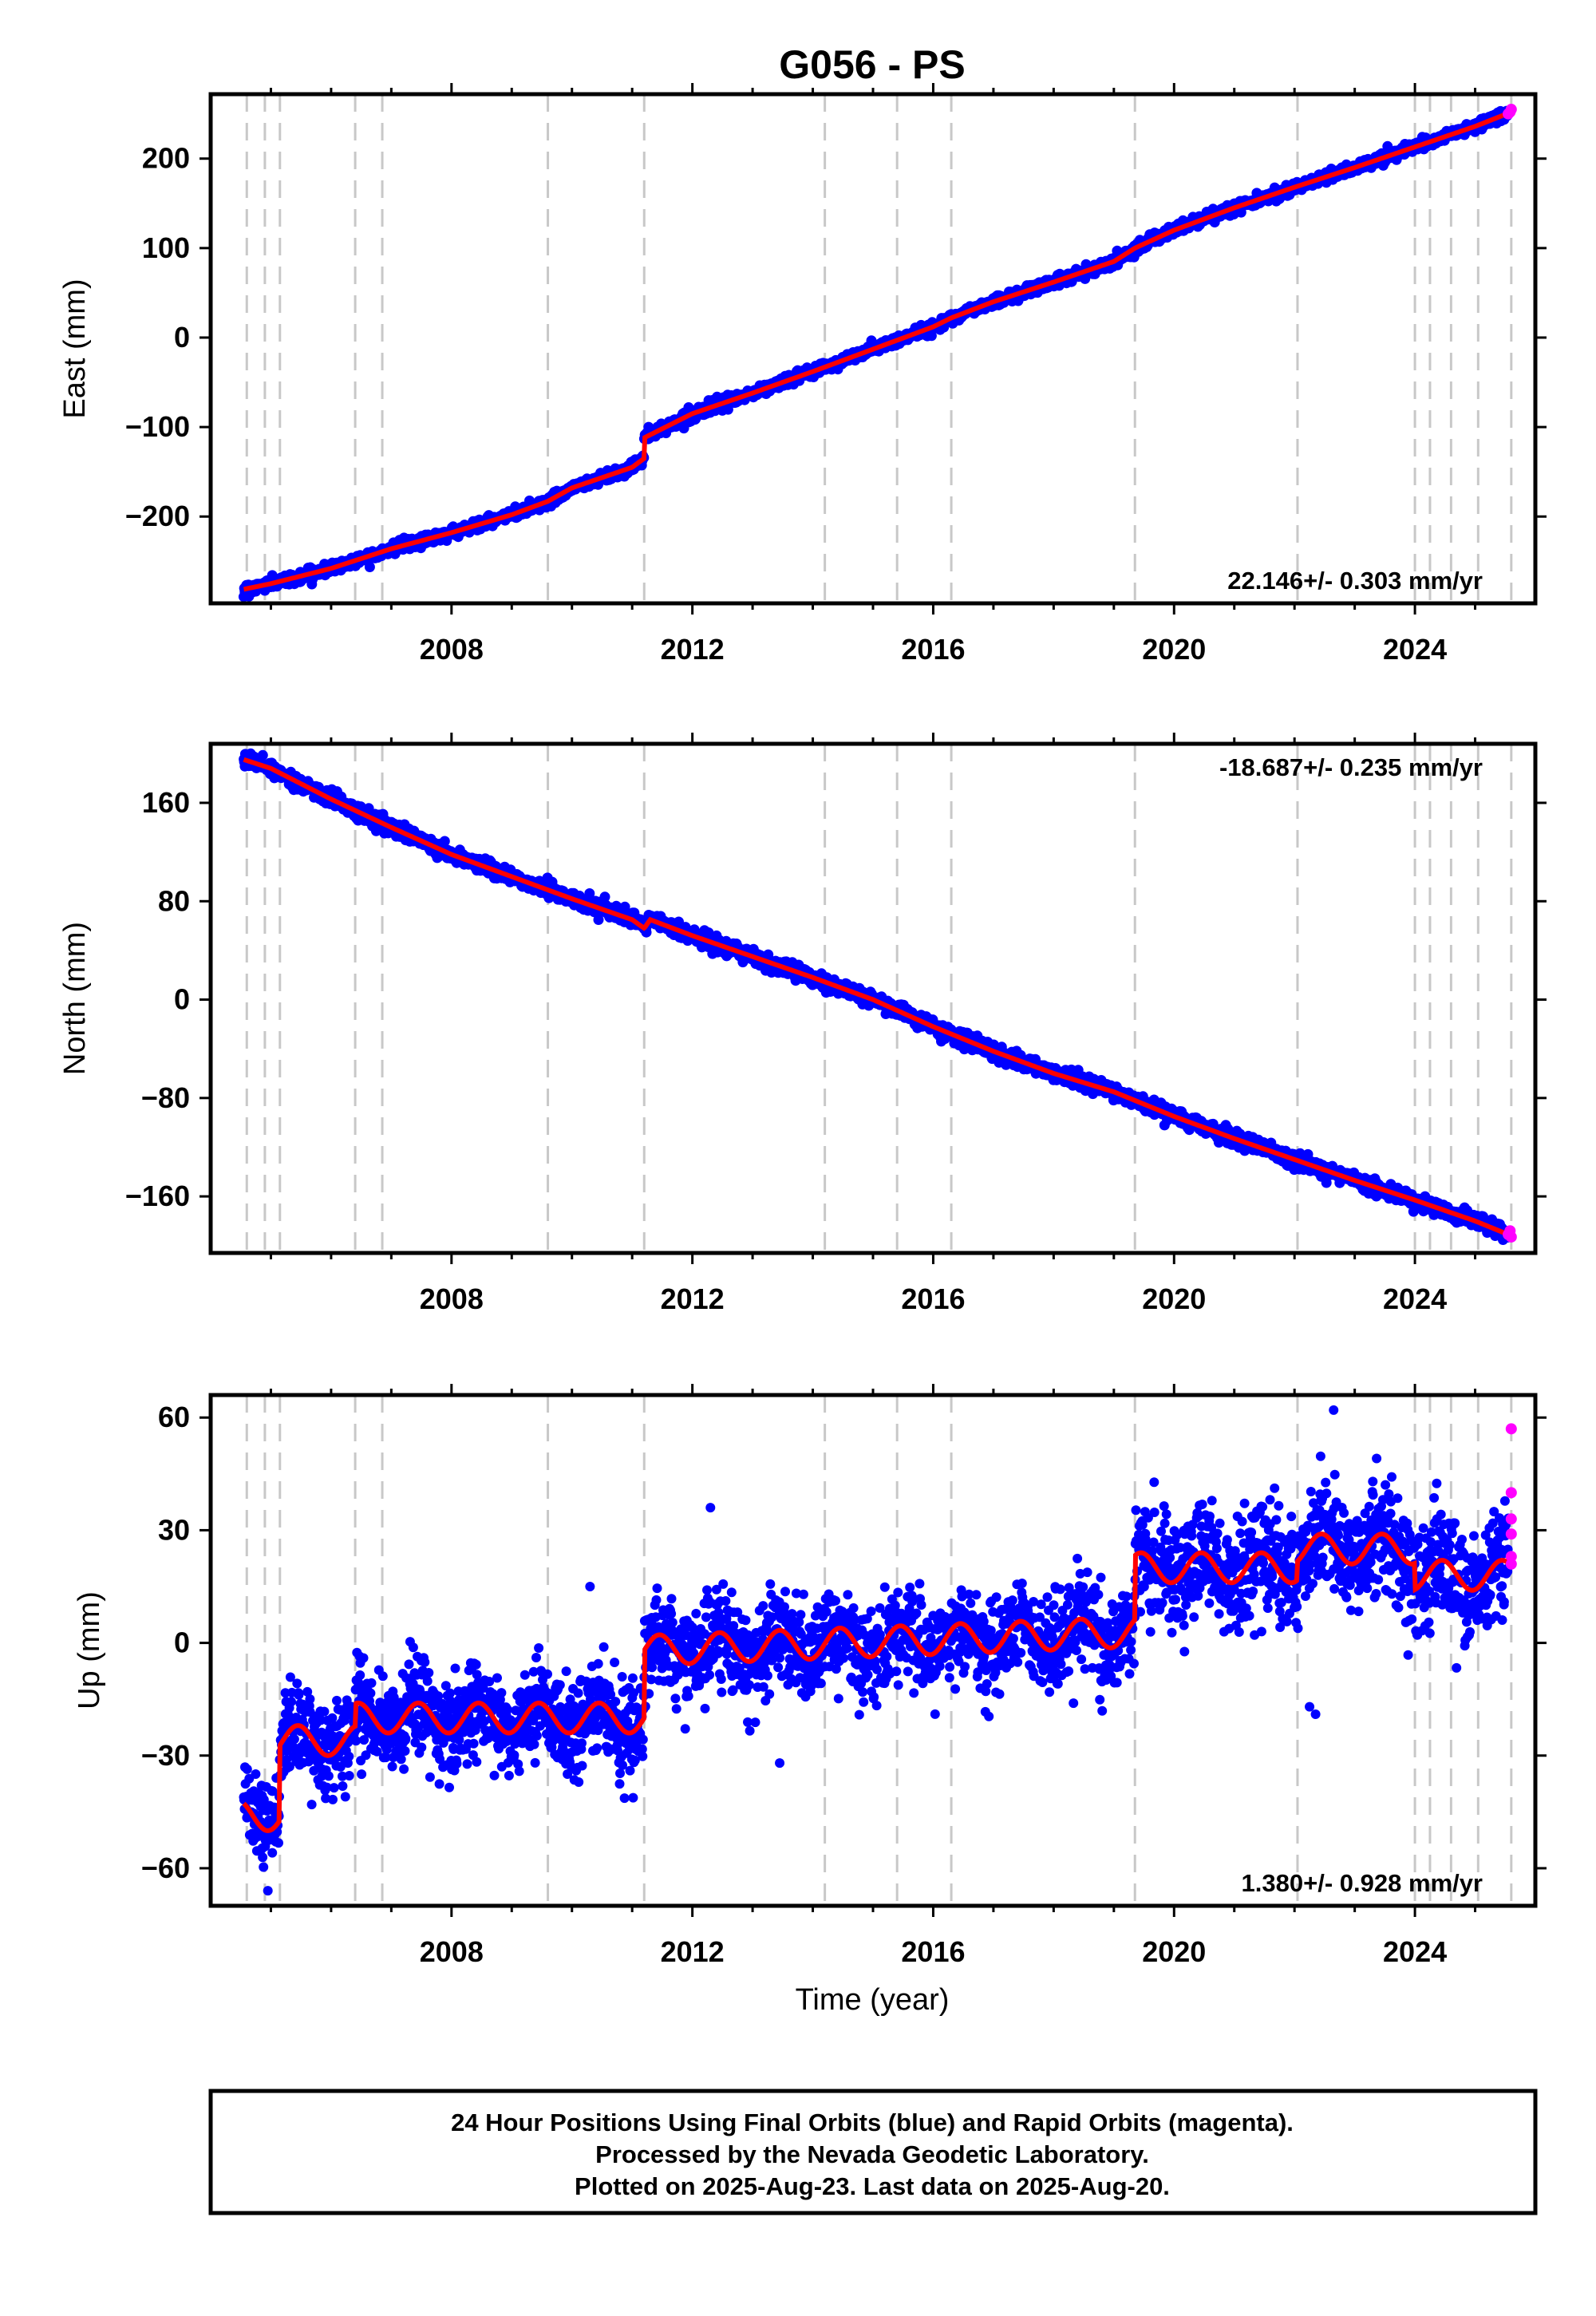 This screenshot has width=1596, height=2316. What do you see at coordinates (872, 64) in the screenshot?
I see `figure-title: G056 - PS` at bounding box center [872, 64].